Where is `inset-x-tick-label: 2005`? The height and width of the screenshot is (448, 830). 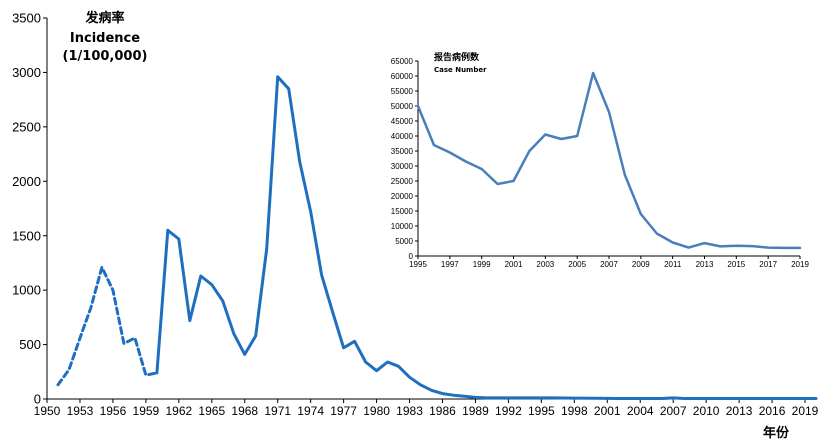 inset-x-tick-label: 2005 is located at coordinates (577, 264).